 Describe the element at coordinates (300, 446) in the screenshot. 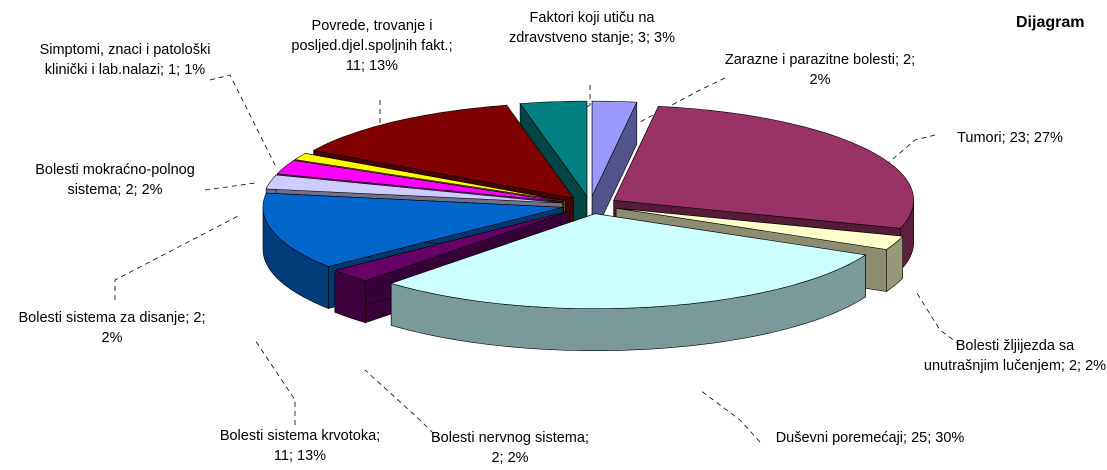

I see `data-label: Bolesti sistema krvotoka; 11; 13%` at that location.